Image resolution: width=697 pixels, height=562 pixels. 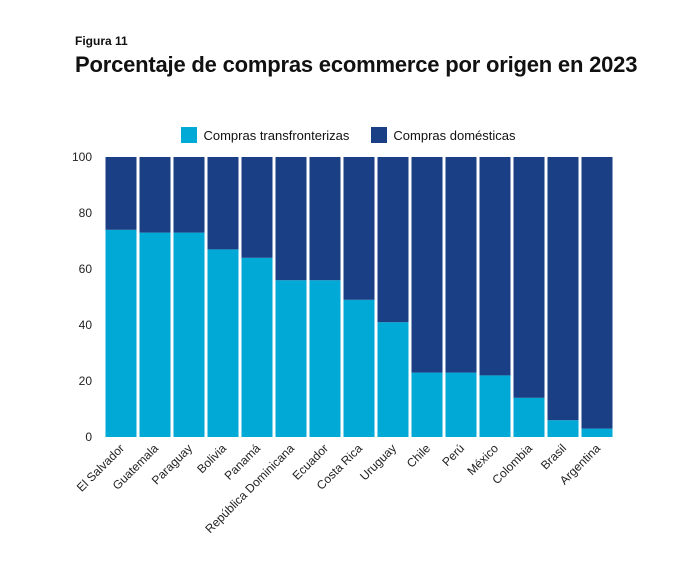 I want to click on y-tick-label: 60, so click(x=86, y=269).